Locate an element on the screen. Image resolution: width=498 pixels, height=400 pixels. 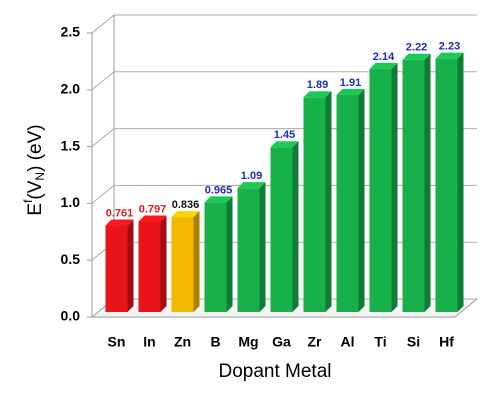
value-label: 2.23 is located at coordinates (449, 47).